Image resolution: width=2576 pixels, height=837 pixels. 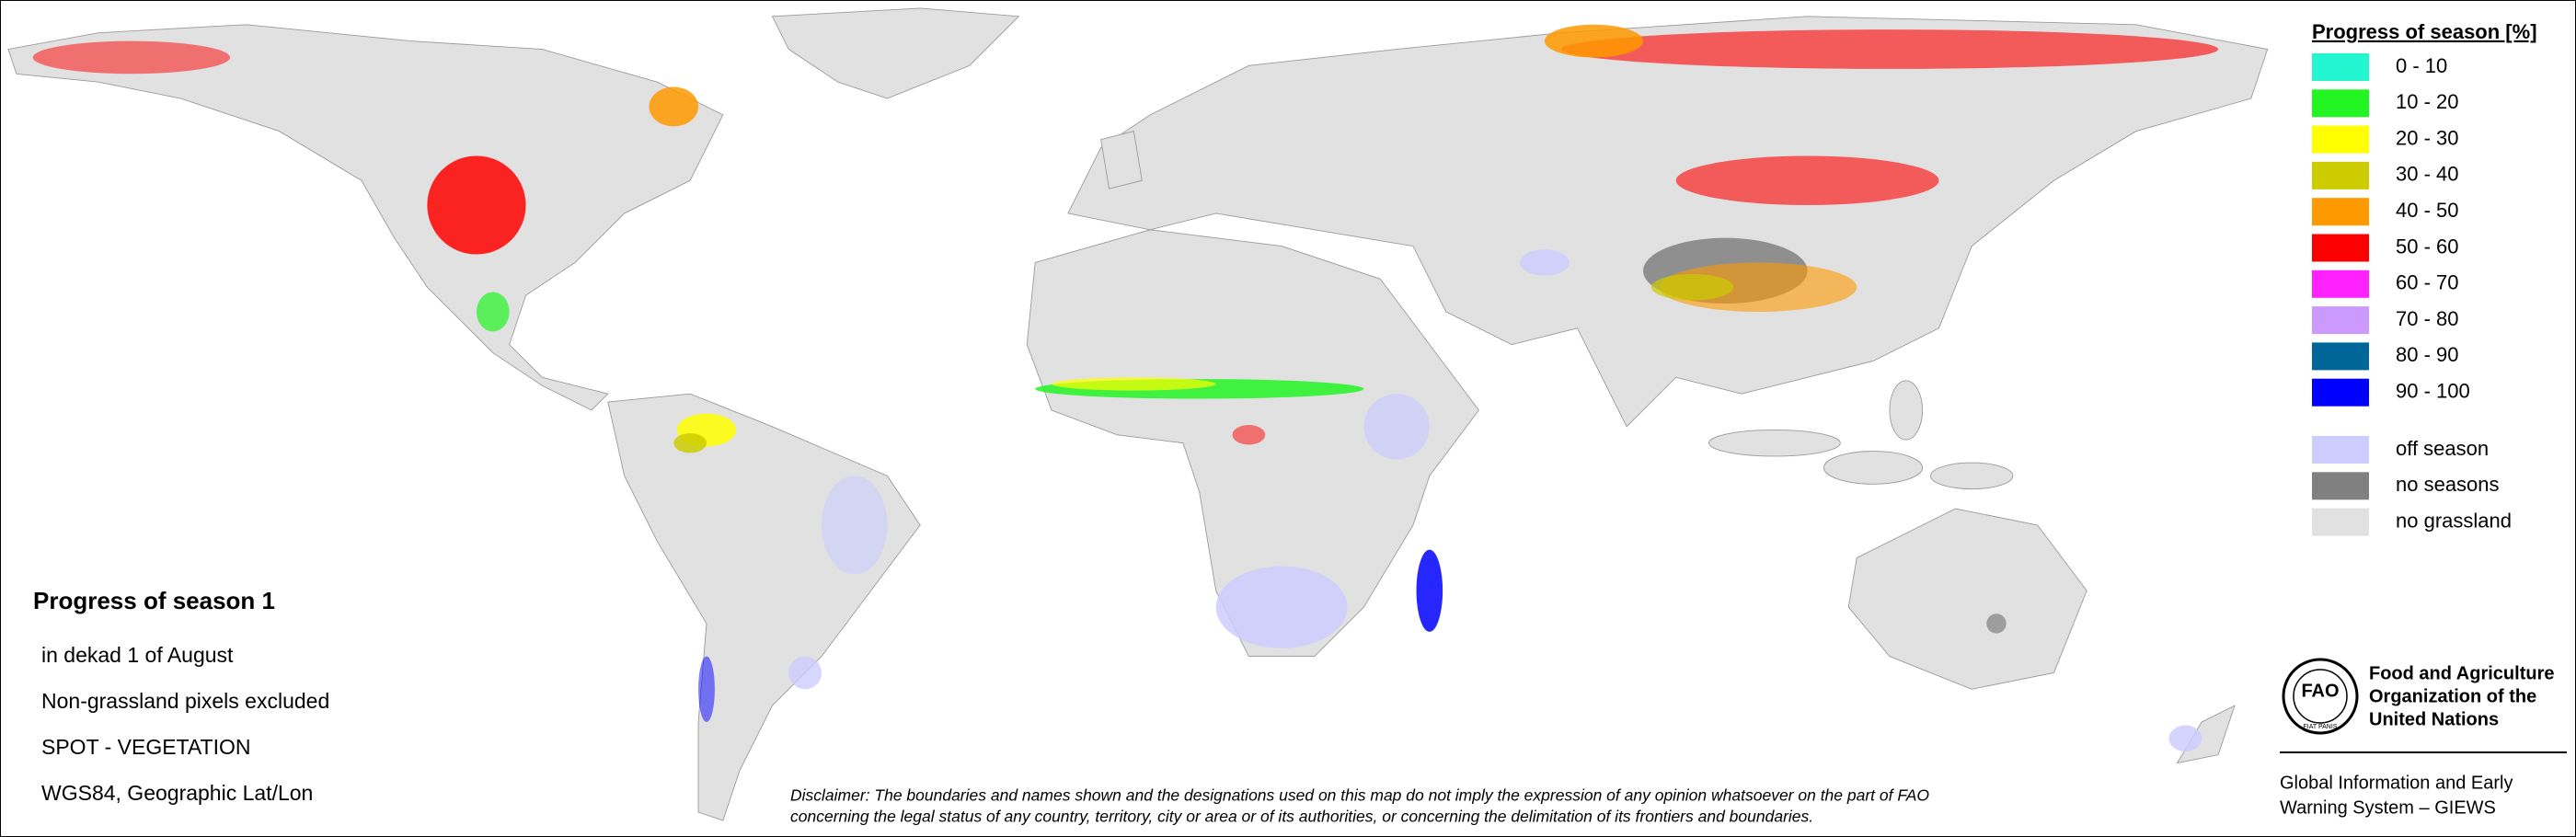 I want to click on logo-motto: FIAT PANIS, so click(x=2321, y=727).